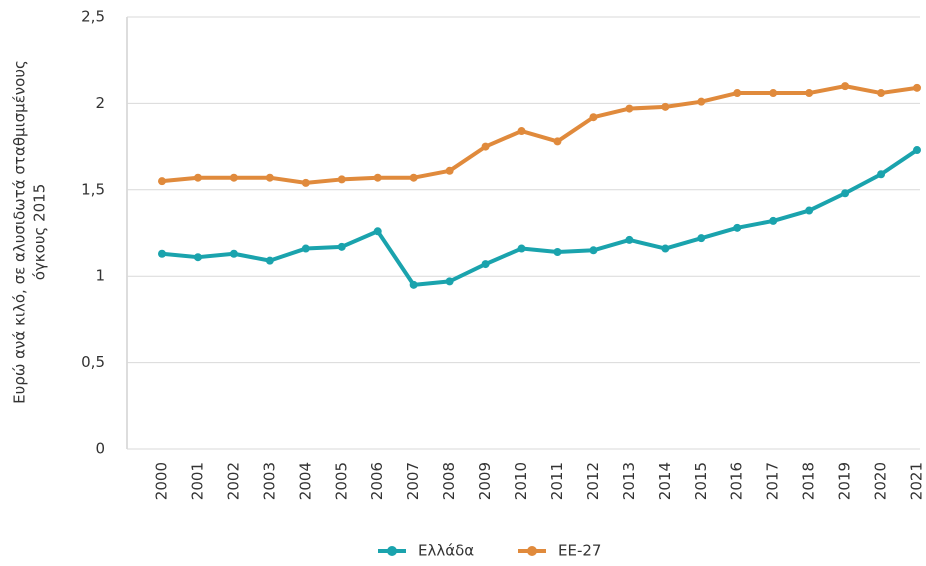 The image size is (926, 566). Describe the element at coordinates (701, 481) in the screenshot. I see `x-tick-label: 2015` at that location.